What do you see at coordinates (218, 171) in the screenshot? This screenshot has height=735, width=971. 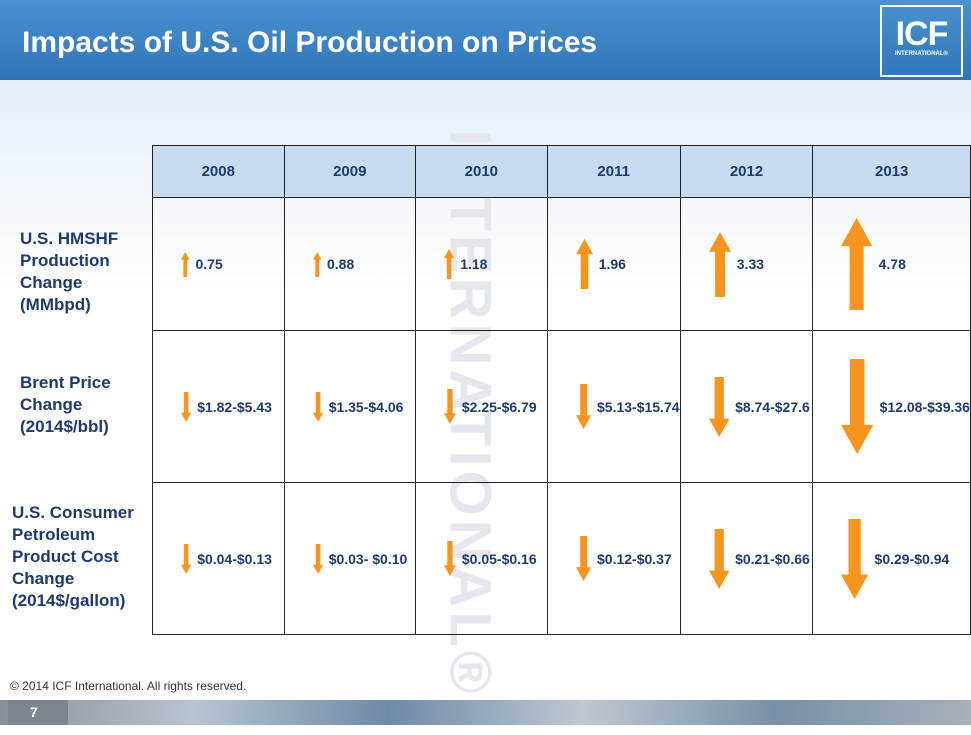 I see `column-header: 2008` at bounding box center [218, 171].